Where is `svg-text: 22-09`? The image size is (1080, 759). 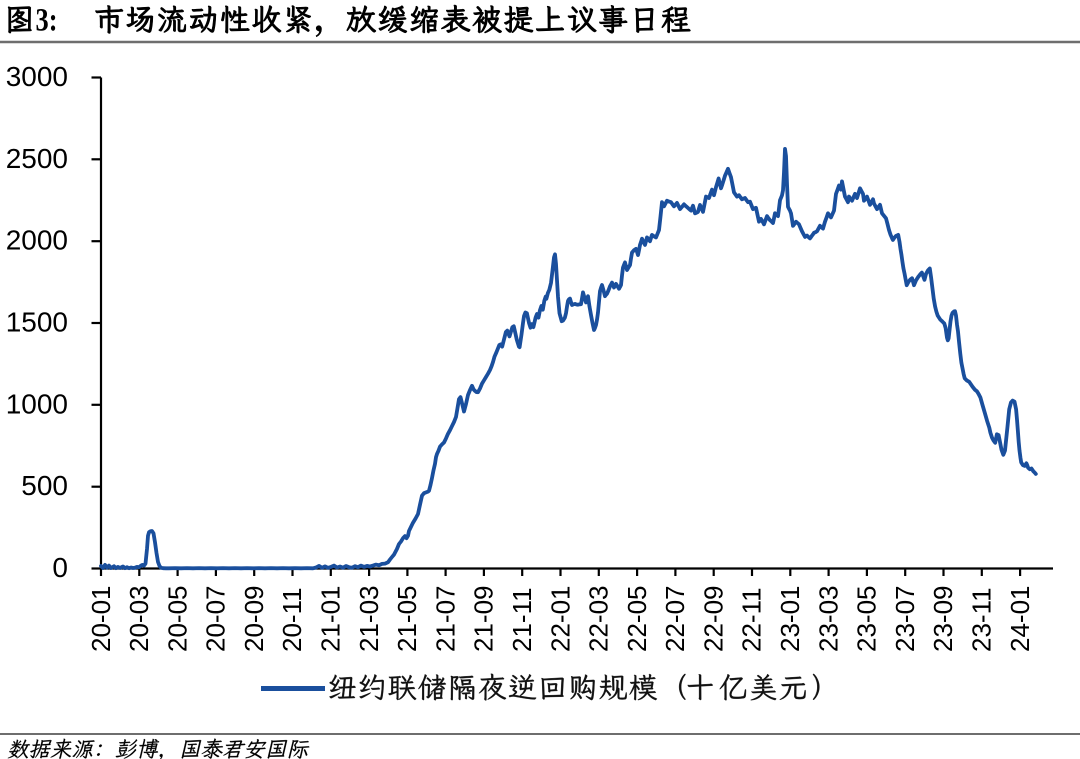
svg-text: 22-09 is located at coordinates (714, 619).